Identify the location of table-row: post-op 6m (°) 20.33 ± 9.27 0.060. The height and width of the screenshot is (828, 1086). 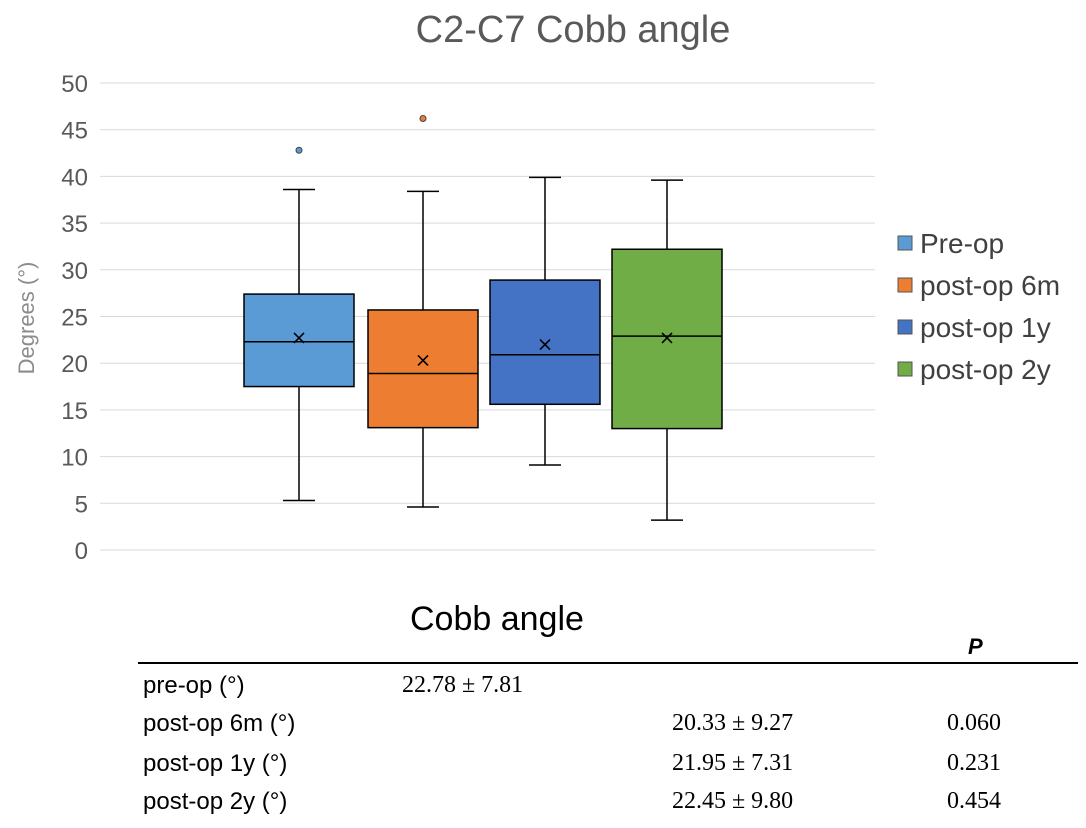
(543, 730).